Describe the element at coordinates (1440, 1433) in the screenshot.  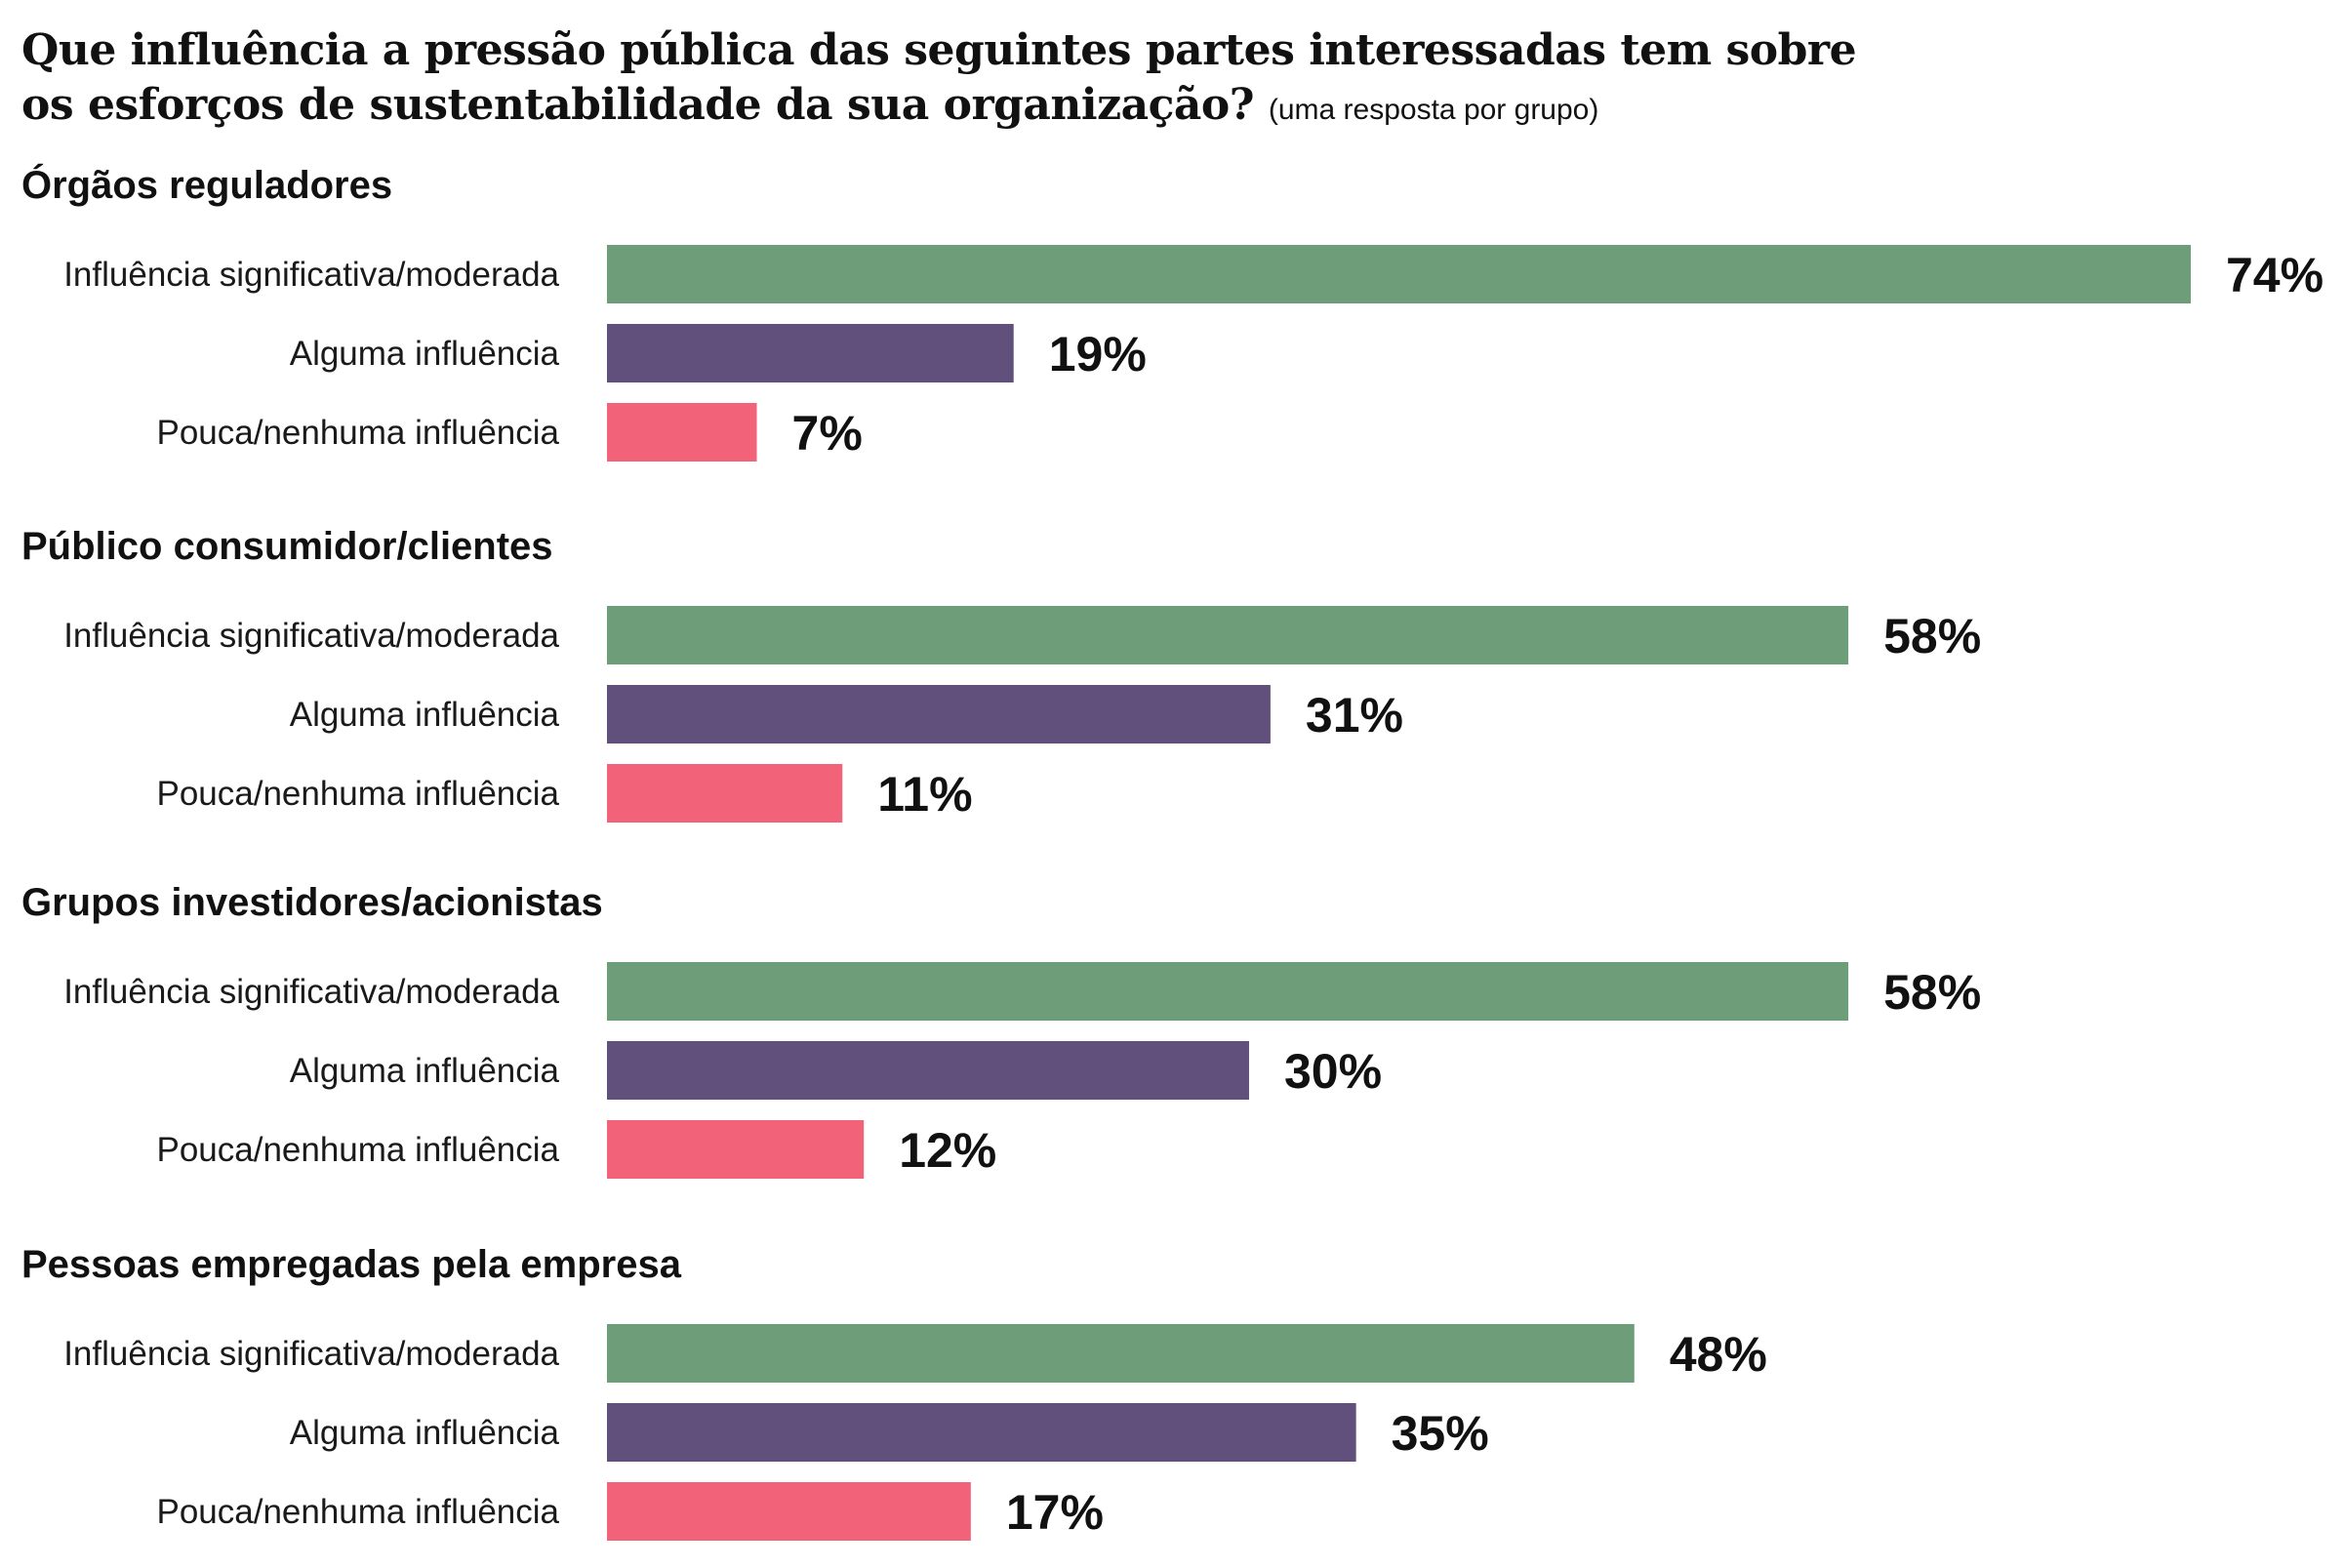
I see `value-label: 35%` at that location.